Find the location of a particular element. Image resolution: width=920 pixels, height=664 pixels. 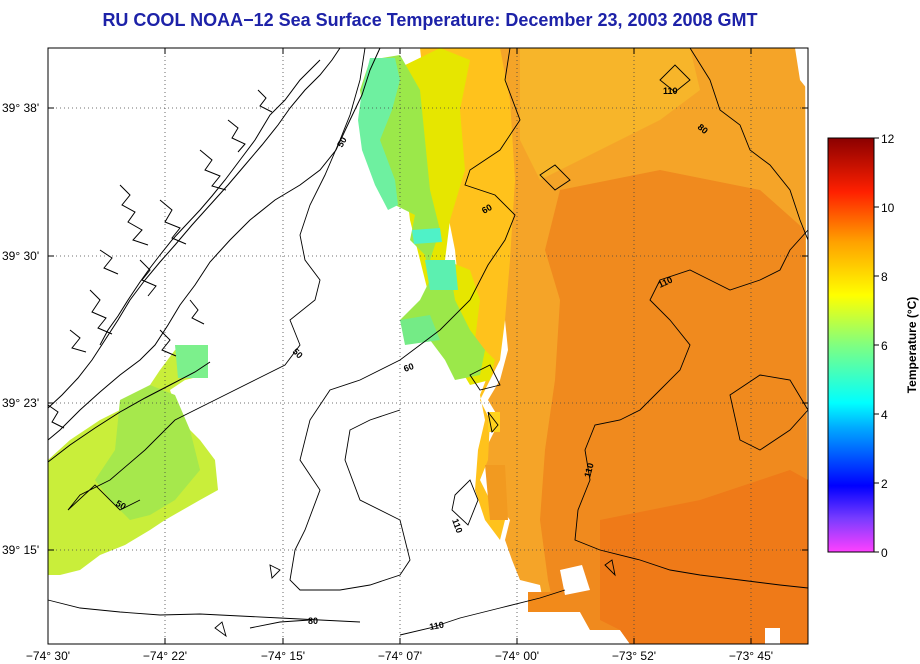

colorbar-ticks is located at coordinates (876, 345).